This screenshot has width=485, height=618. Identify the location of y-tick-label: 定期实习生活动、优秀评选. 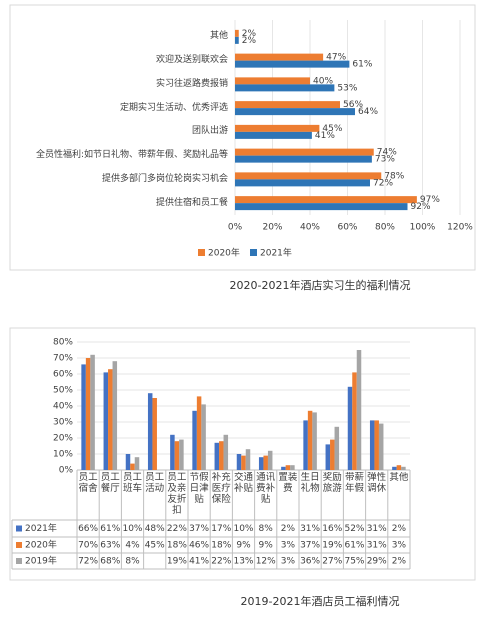
(173, 107).